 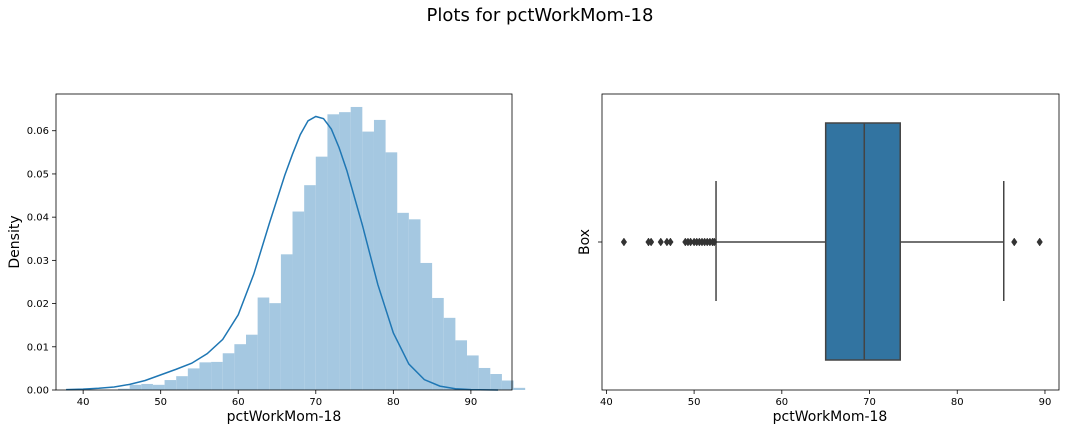 I want to click on histogram-y-axis-label: Density, so click(x=15, y=241).